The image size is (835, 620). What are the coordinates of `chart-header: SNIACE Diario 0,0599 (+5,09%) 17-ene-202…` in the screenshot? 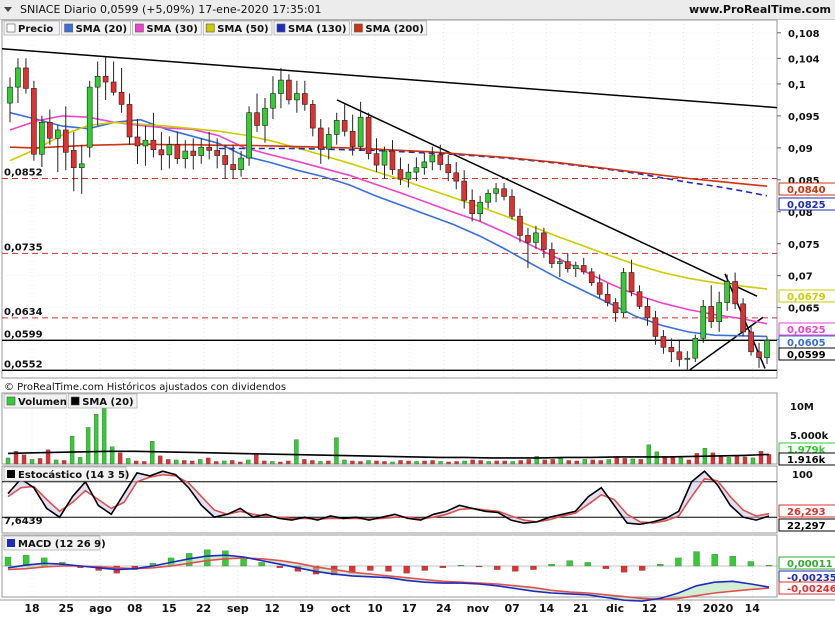 It's located at (417, 10).